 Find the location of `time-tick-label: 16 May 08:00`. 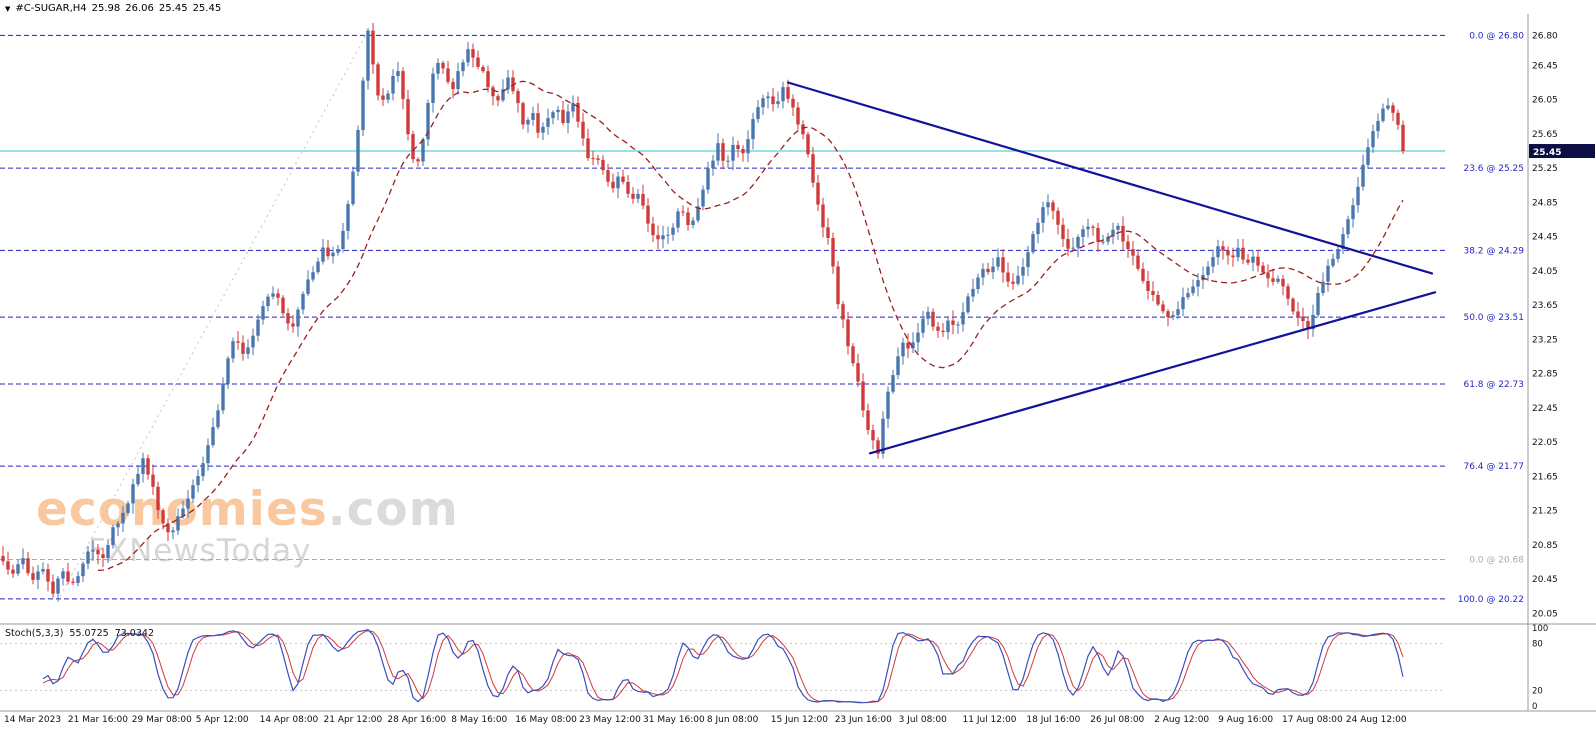

time-tick-label: 16 May 08:00 is located at coordinates (546, 720).